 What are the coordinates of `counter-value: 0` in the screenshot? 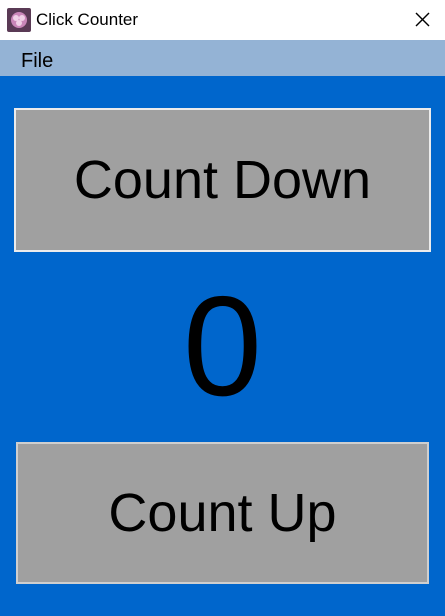 It's located at (222, 346).